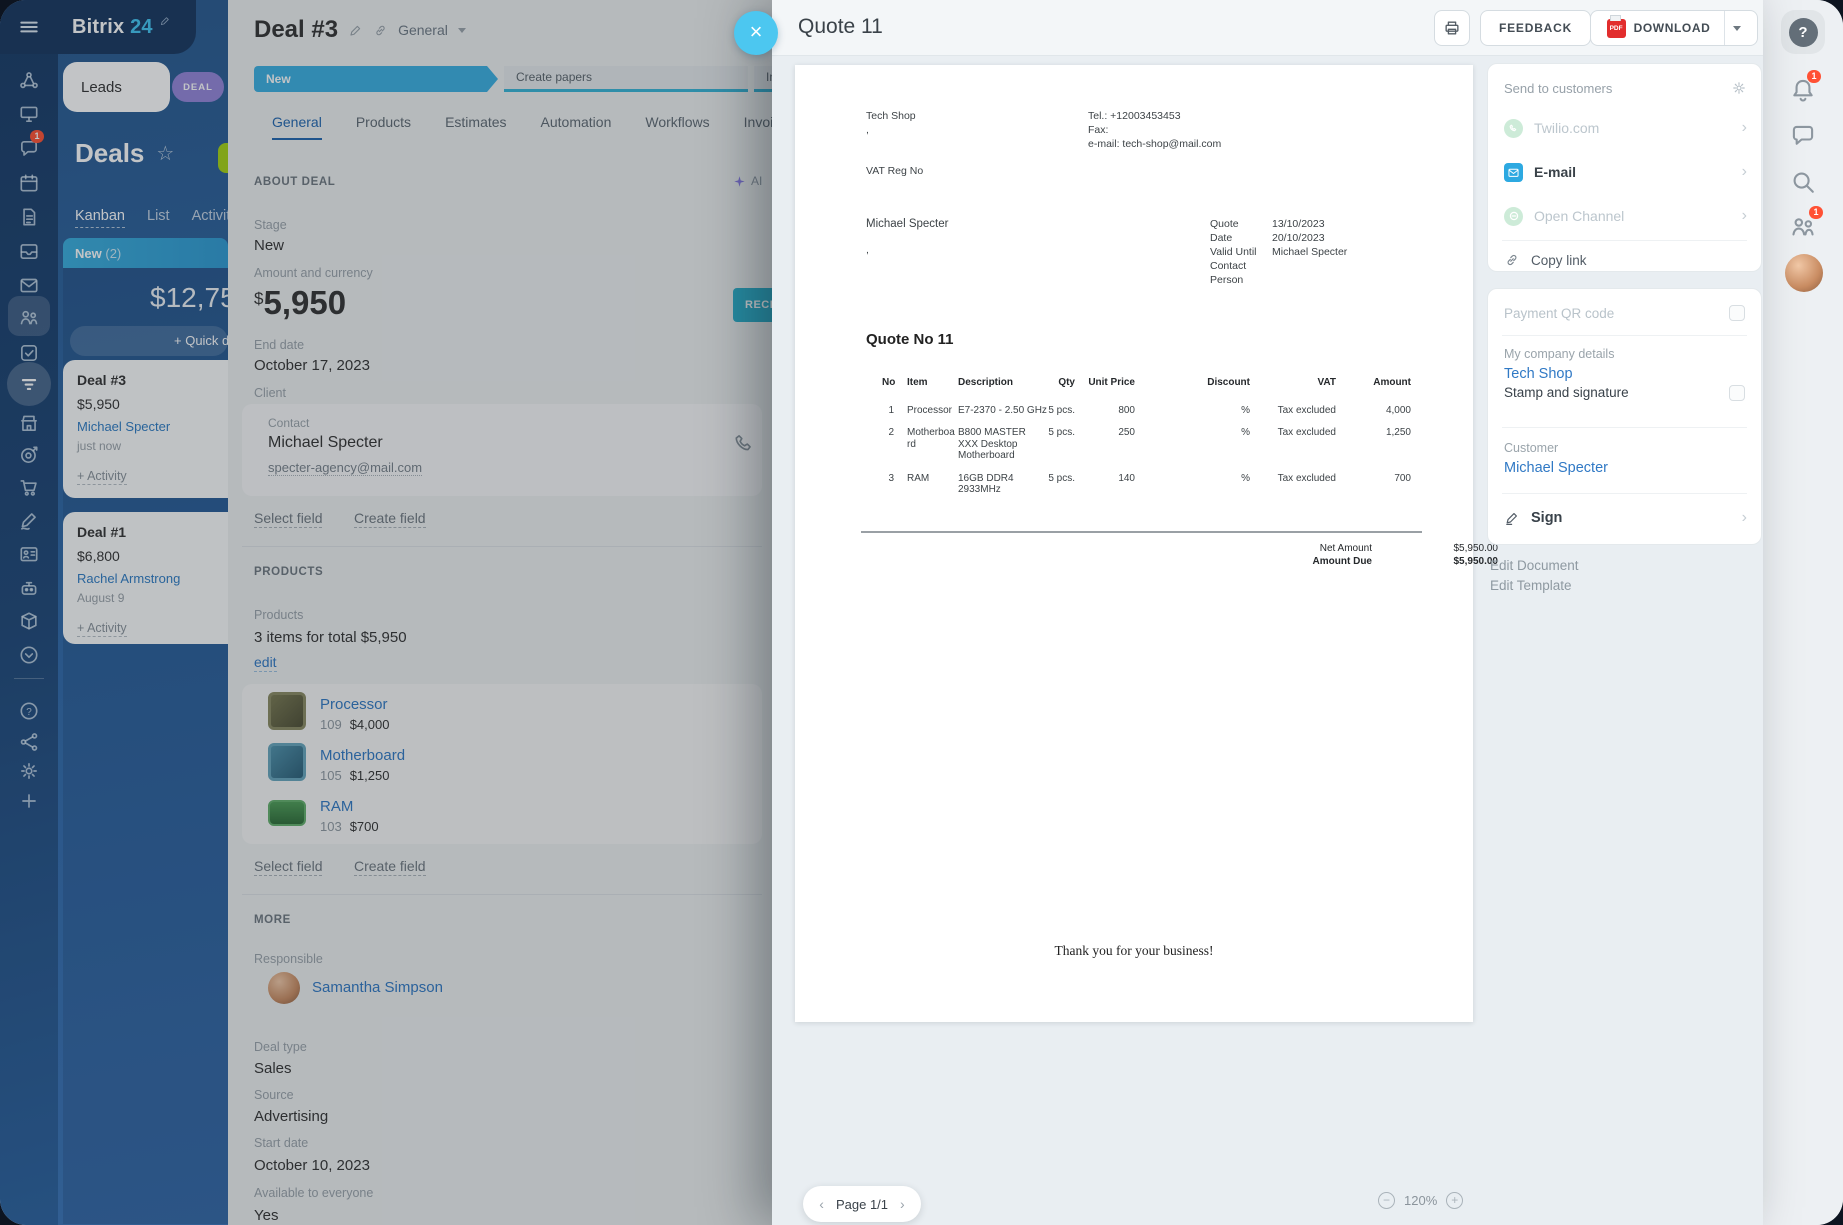  What do you see at coordinates (759, 122) in the screenshot?
I see `tab-invoices: Invoices` at bounding box center [759, 122].